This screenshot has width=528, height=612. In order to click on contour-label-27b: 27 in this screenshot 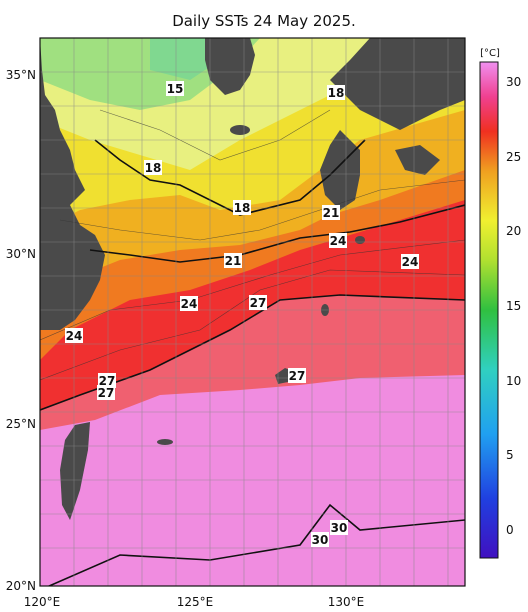, I will do `click(297, 376)`.